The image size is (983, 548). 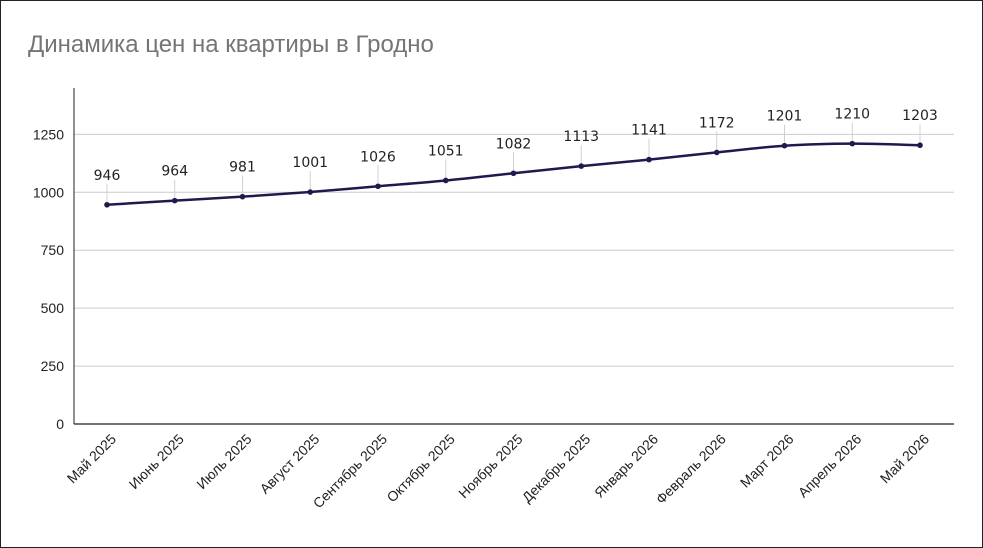 I want to click on x-tick-label: Май 2026, so click(x=905, y=459).